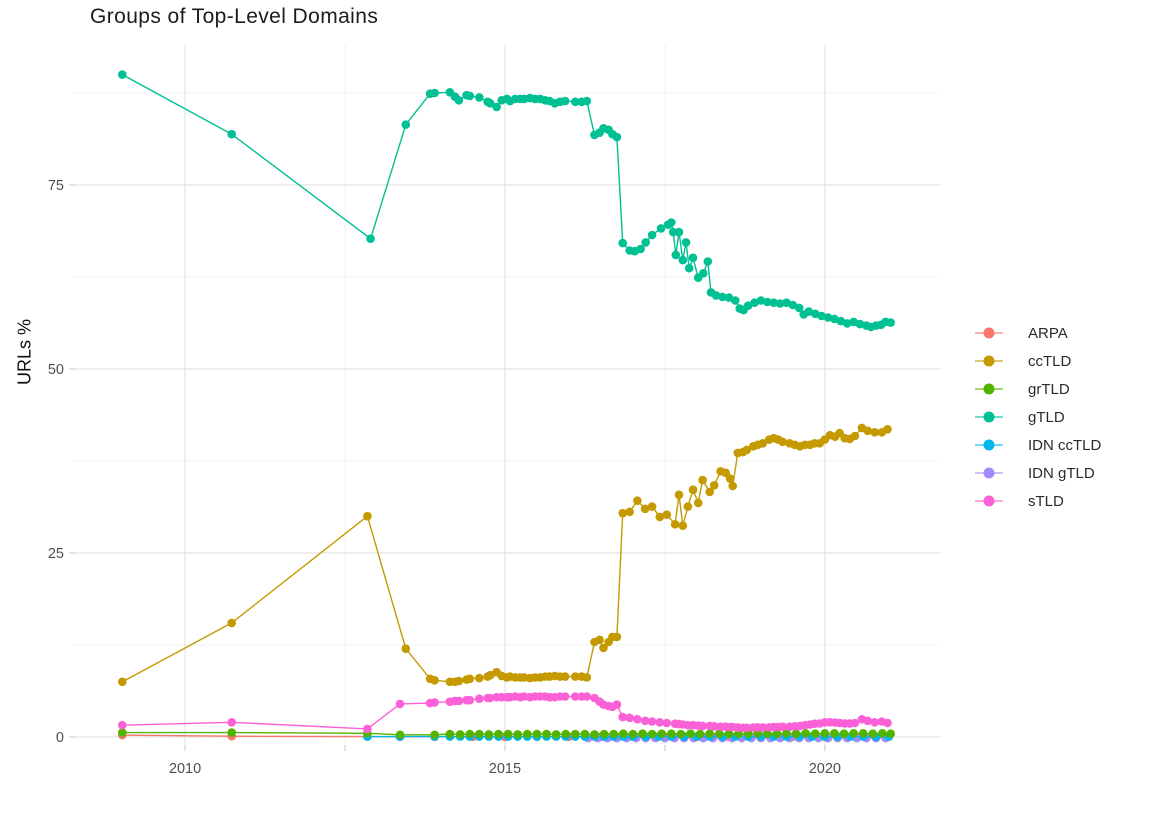 Image resolution: width=1164 pixels, height=827 pixels. What do you see at coordinates (825, 769) in the screenshot?
I see `svg-text: 2020` at bounding box center [825, 769].